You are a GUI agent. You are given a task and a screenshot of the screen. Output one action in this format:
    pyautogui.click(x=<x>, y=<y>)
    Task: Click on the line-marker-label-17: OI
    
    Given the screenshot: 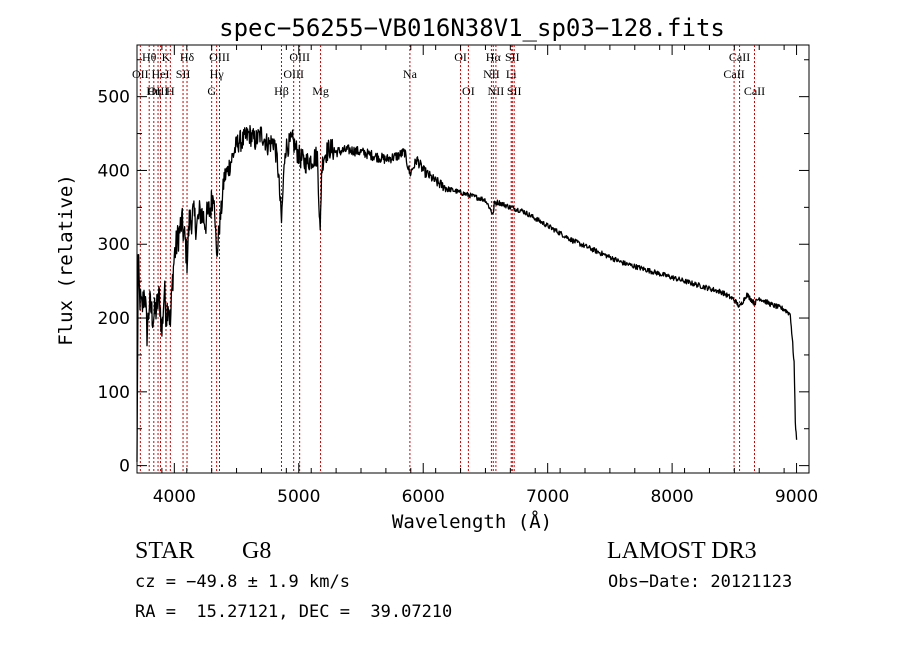 What is the action you would take?
    pyautogui.click(x=460, y=57)
    